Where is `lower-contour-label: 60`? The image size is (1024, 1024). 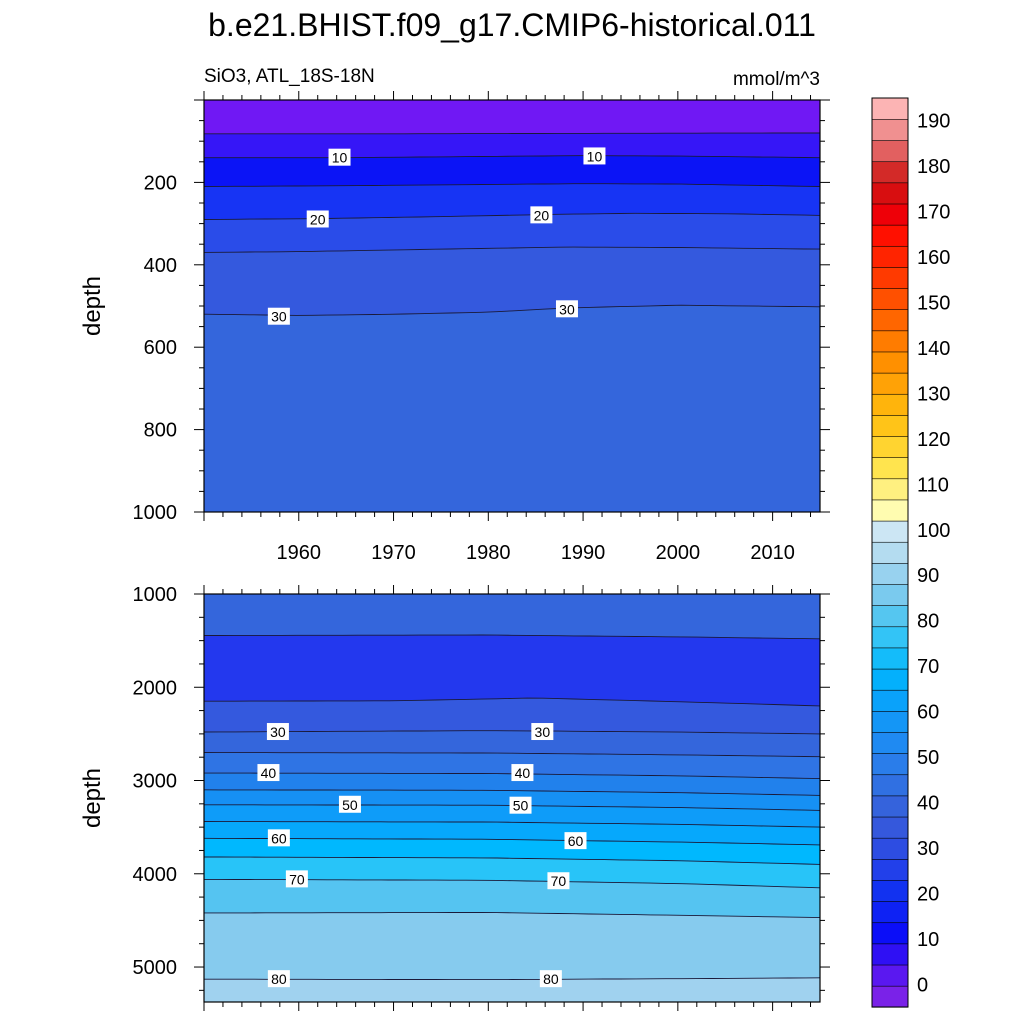
lower-contour-label: 60 is located at coordinates (279, 838).